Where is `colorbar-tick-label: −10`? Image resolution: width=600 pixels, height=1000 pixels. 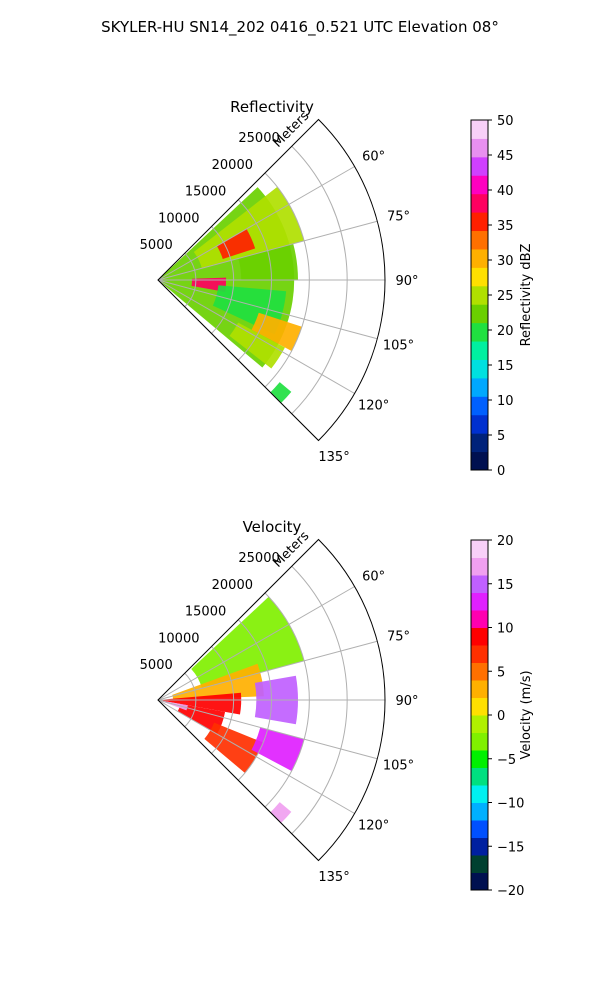 colorbar-tick-label: −10 is located at coordinates (510, 804).